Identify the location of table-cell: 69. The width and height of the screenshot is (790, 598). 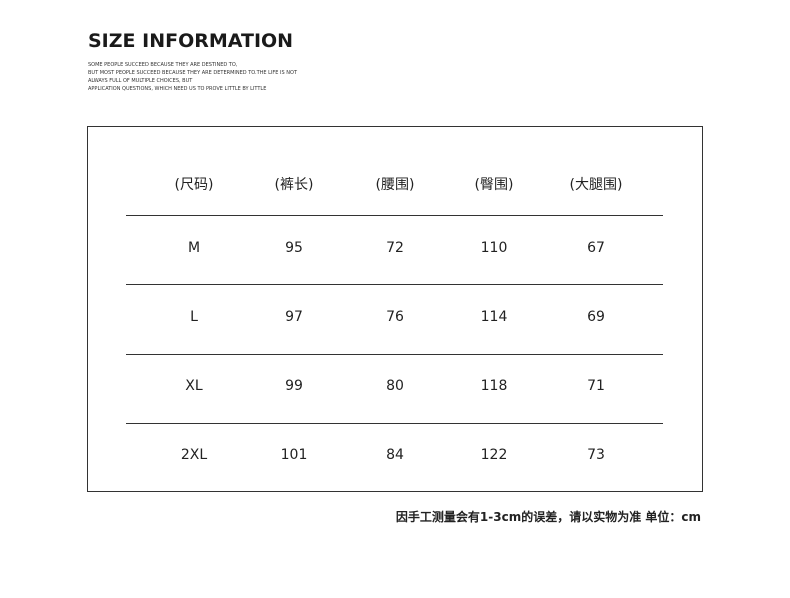
(596, 317).